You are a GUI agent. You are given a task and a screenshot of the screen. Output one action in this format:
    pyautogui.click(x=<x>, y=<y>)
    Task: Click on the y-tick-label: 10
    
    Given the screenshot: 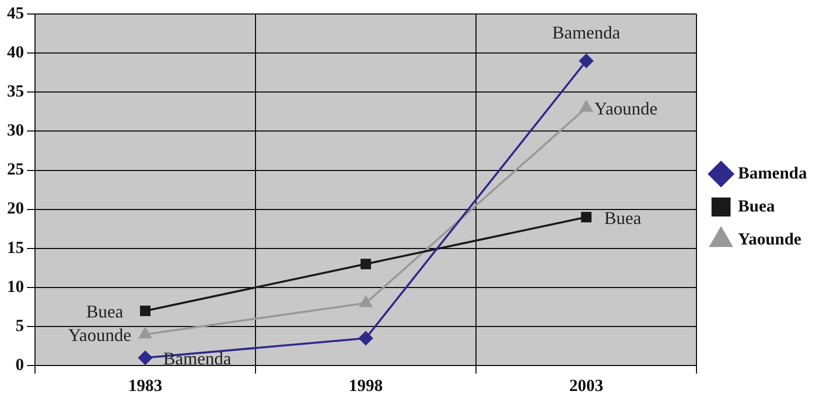 What is the action you would take?
    pyautogui.click(x=15, y=286)
    